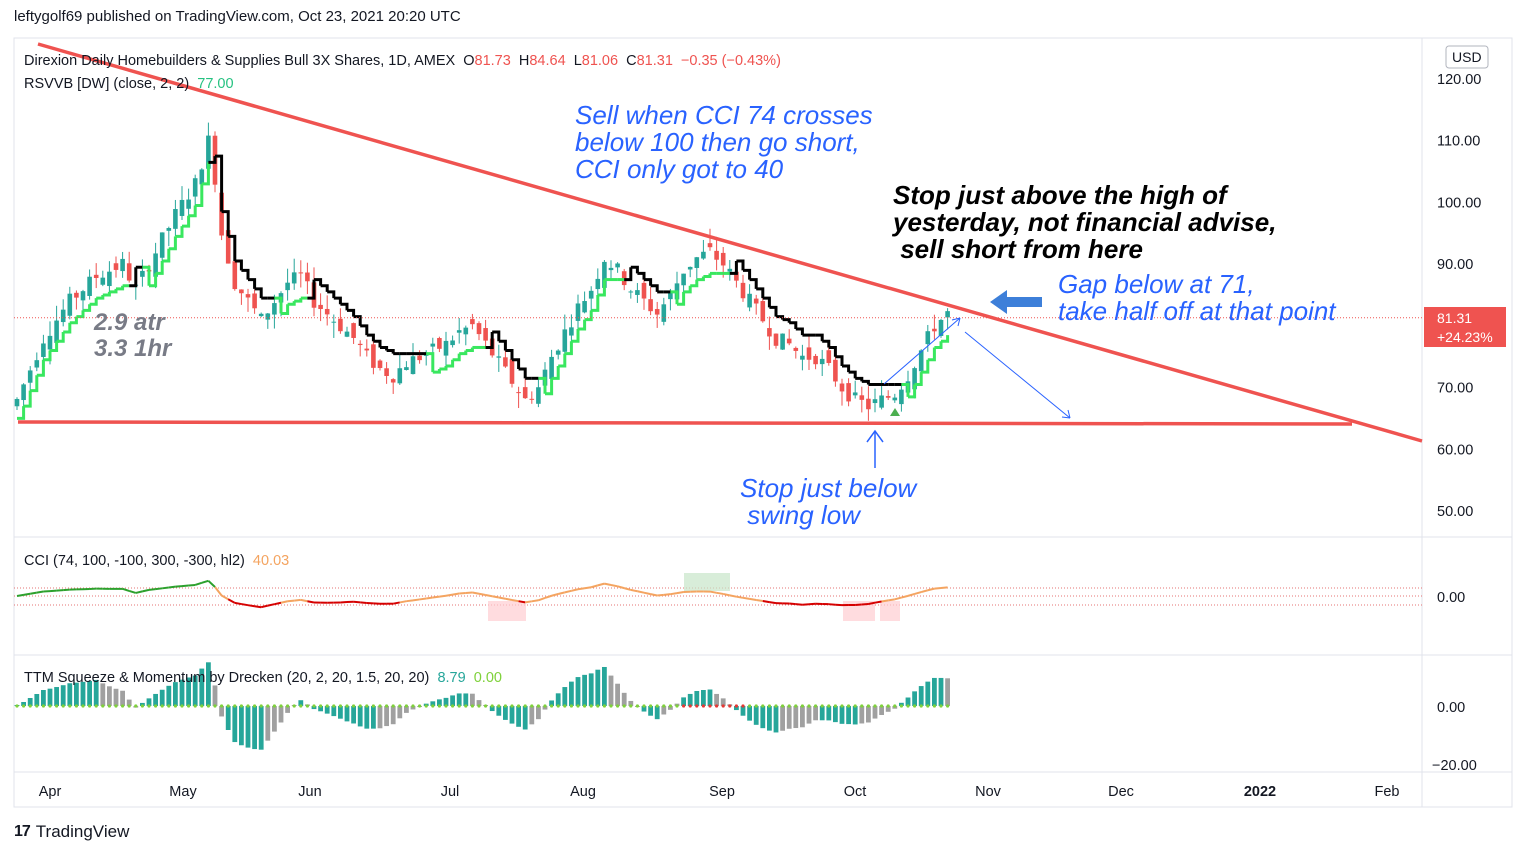 This screenshot has width=1525, height=857. I want to click on brand-name: TradingView, so click(82, 831).